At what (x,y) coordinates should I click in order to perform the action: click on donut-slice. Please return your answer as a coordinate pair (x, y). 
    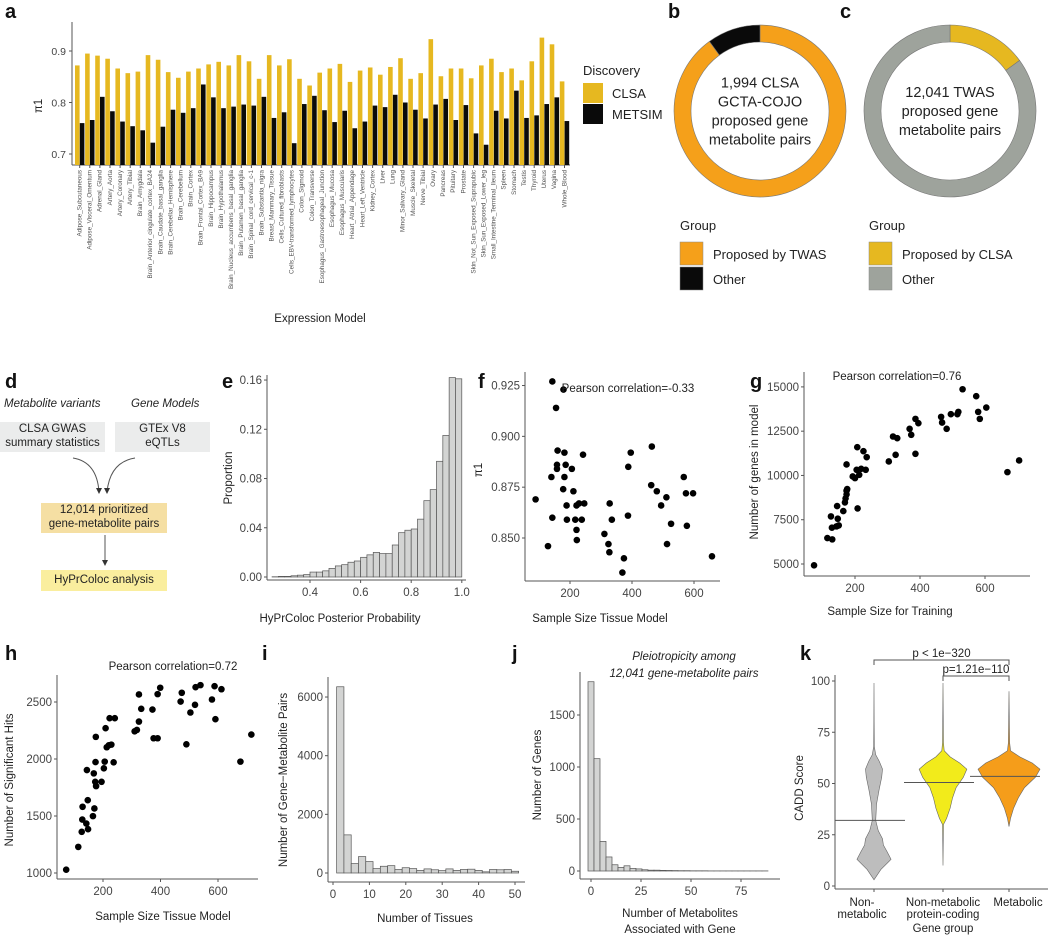
    Looking at the image, I should click on (735, 40).